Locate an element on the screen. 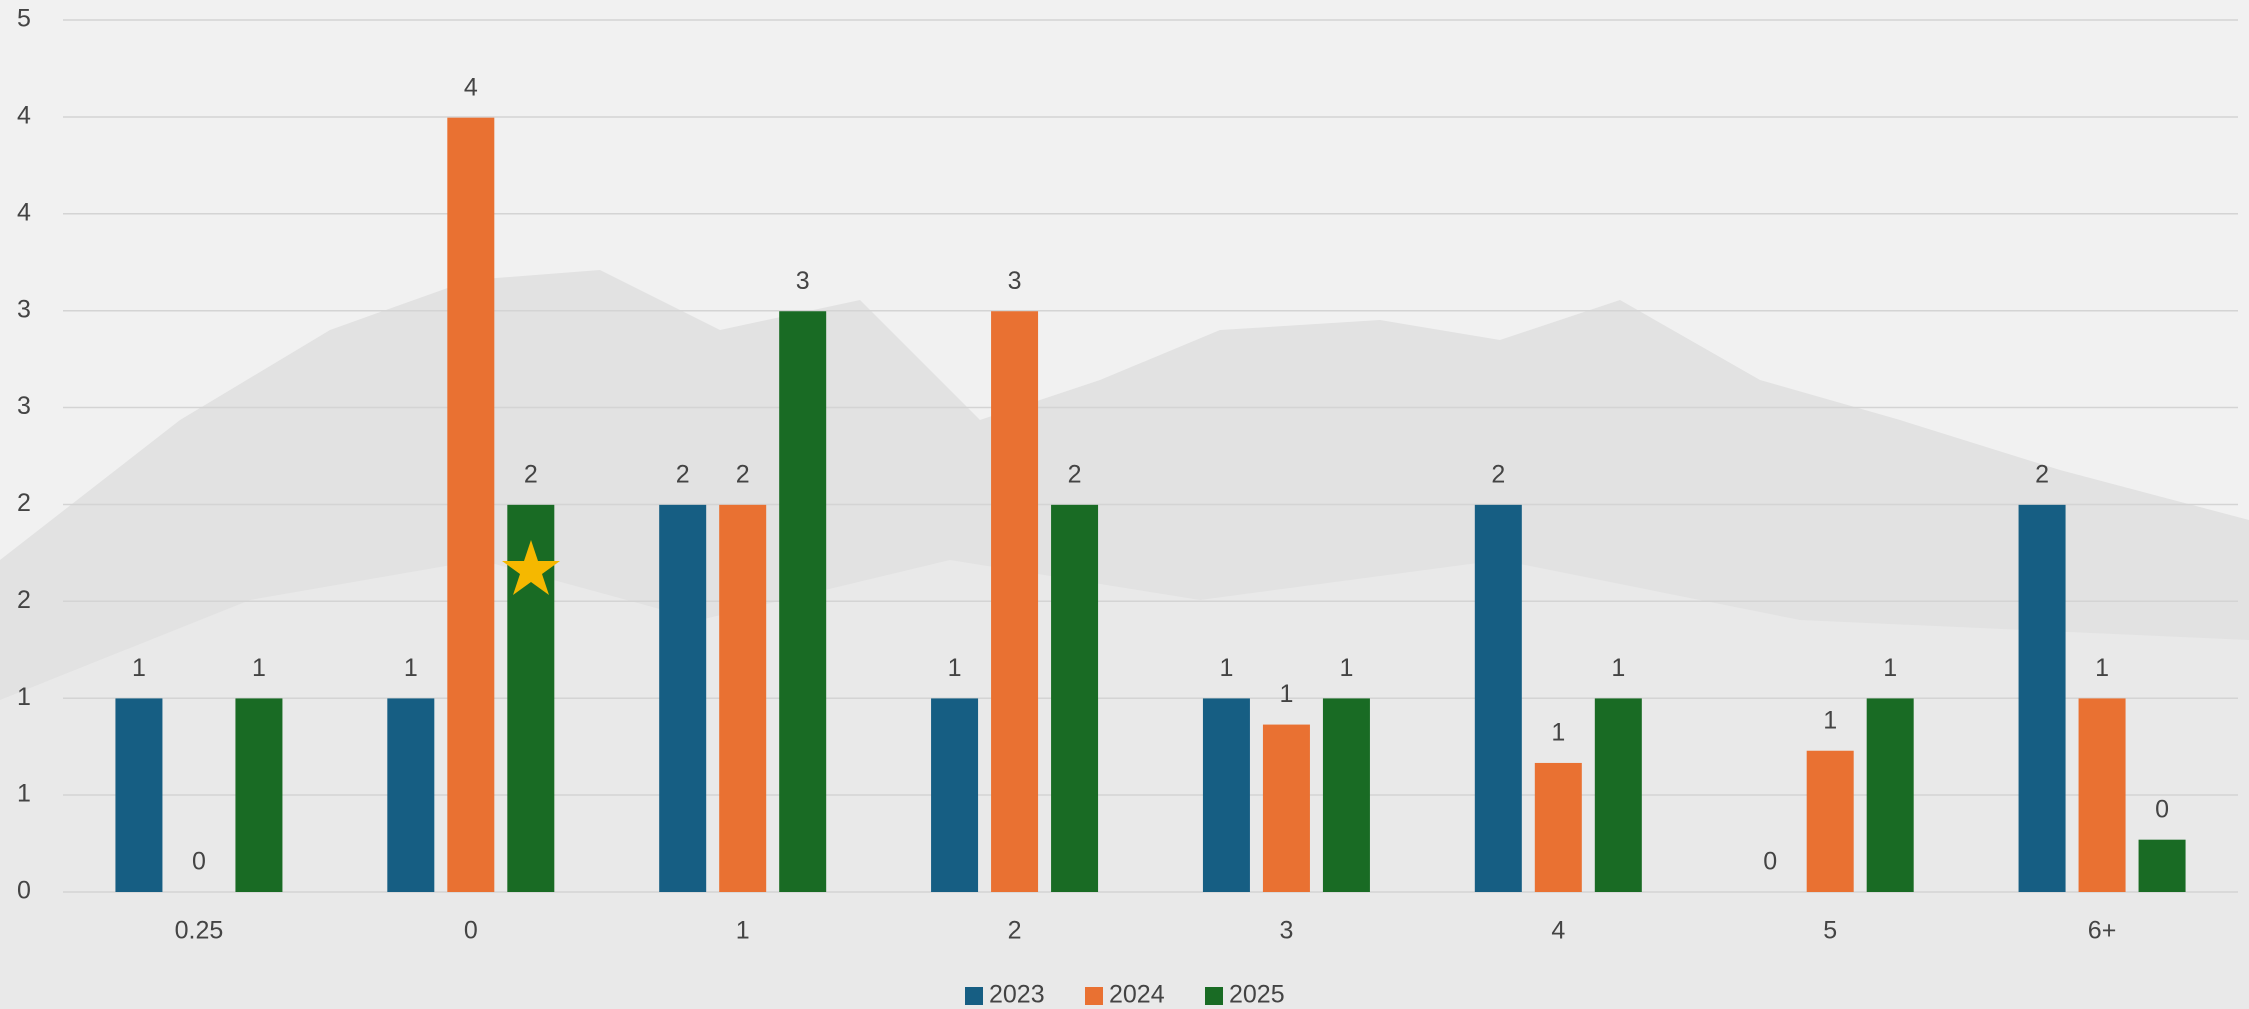 The height and width of the screenshot is (1009, 2249). x-tick-label: 4 is located at coordinates (1558, 931).